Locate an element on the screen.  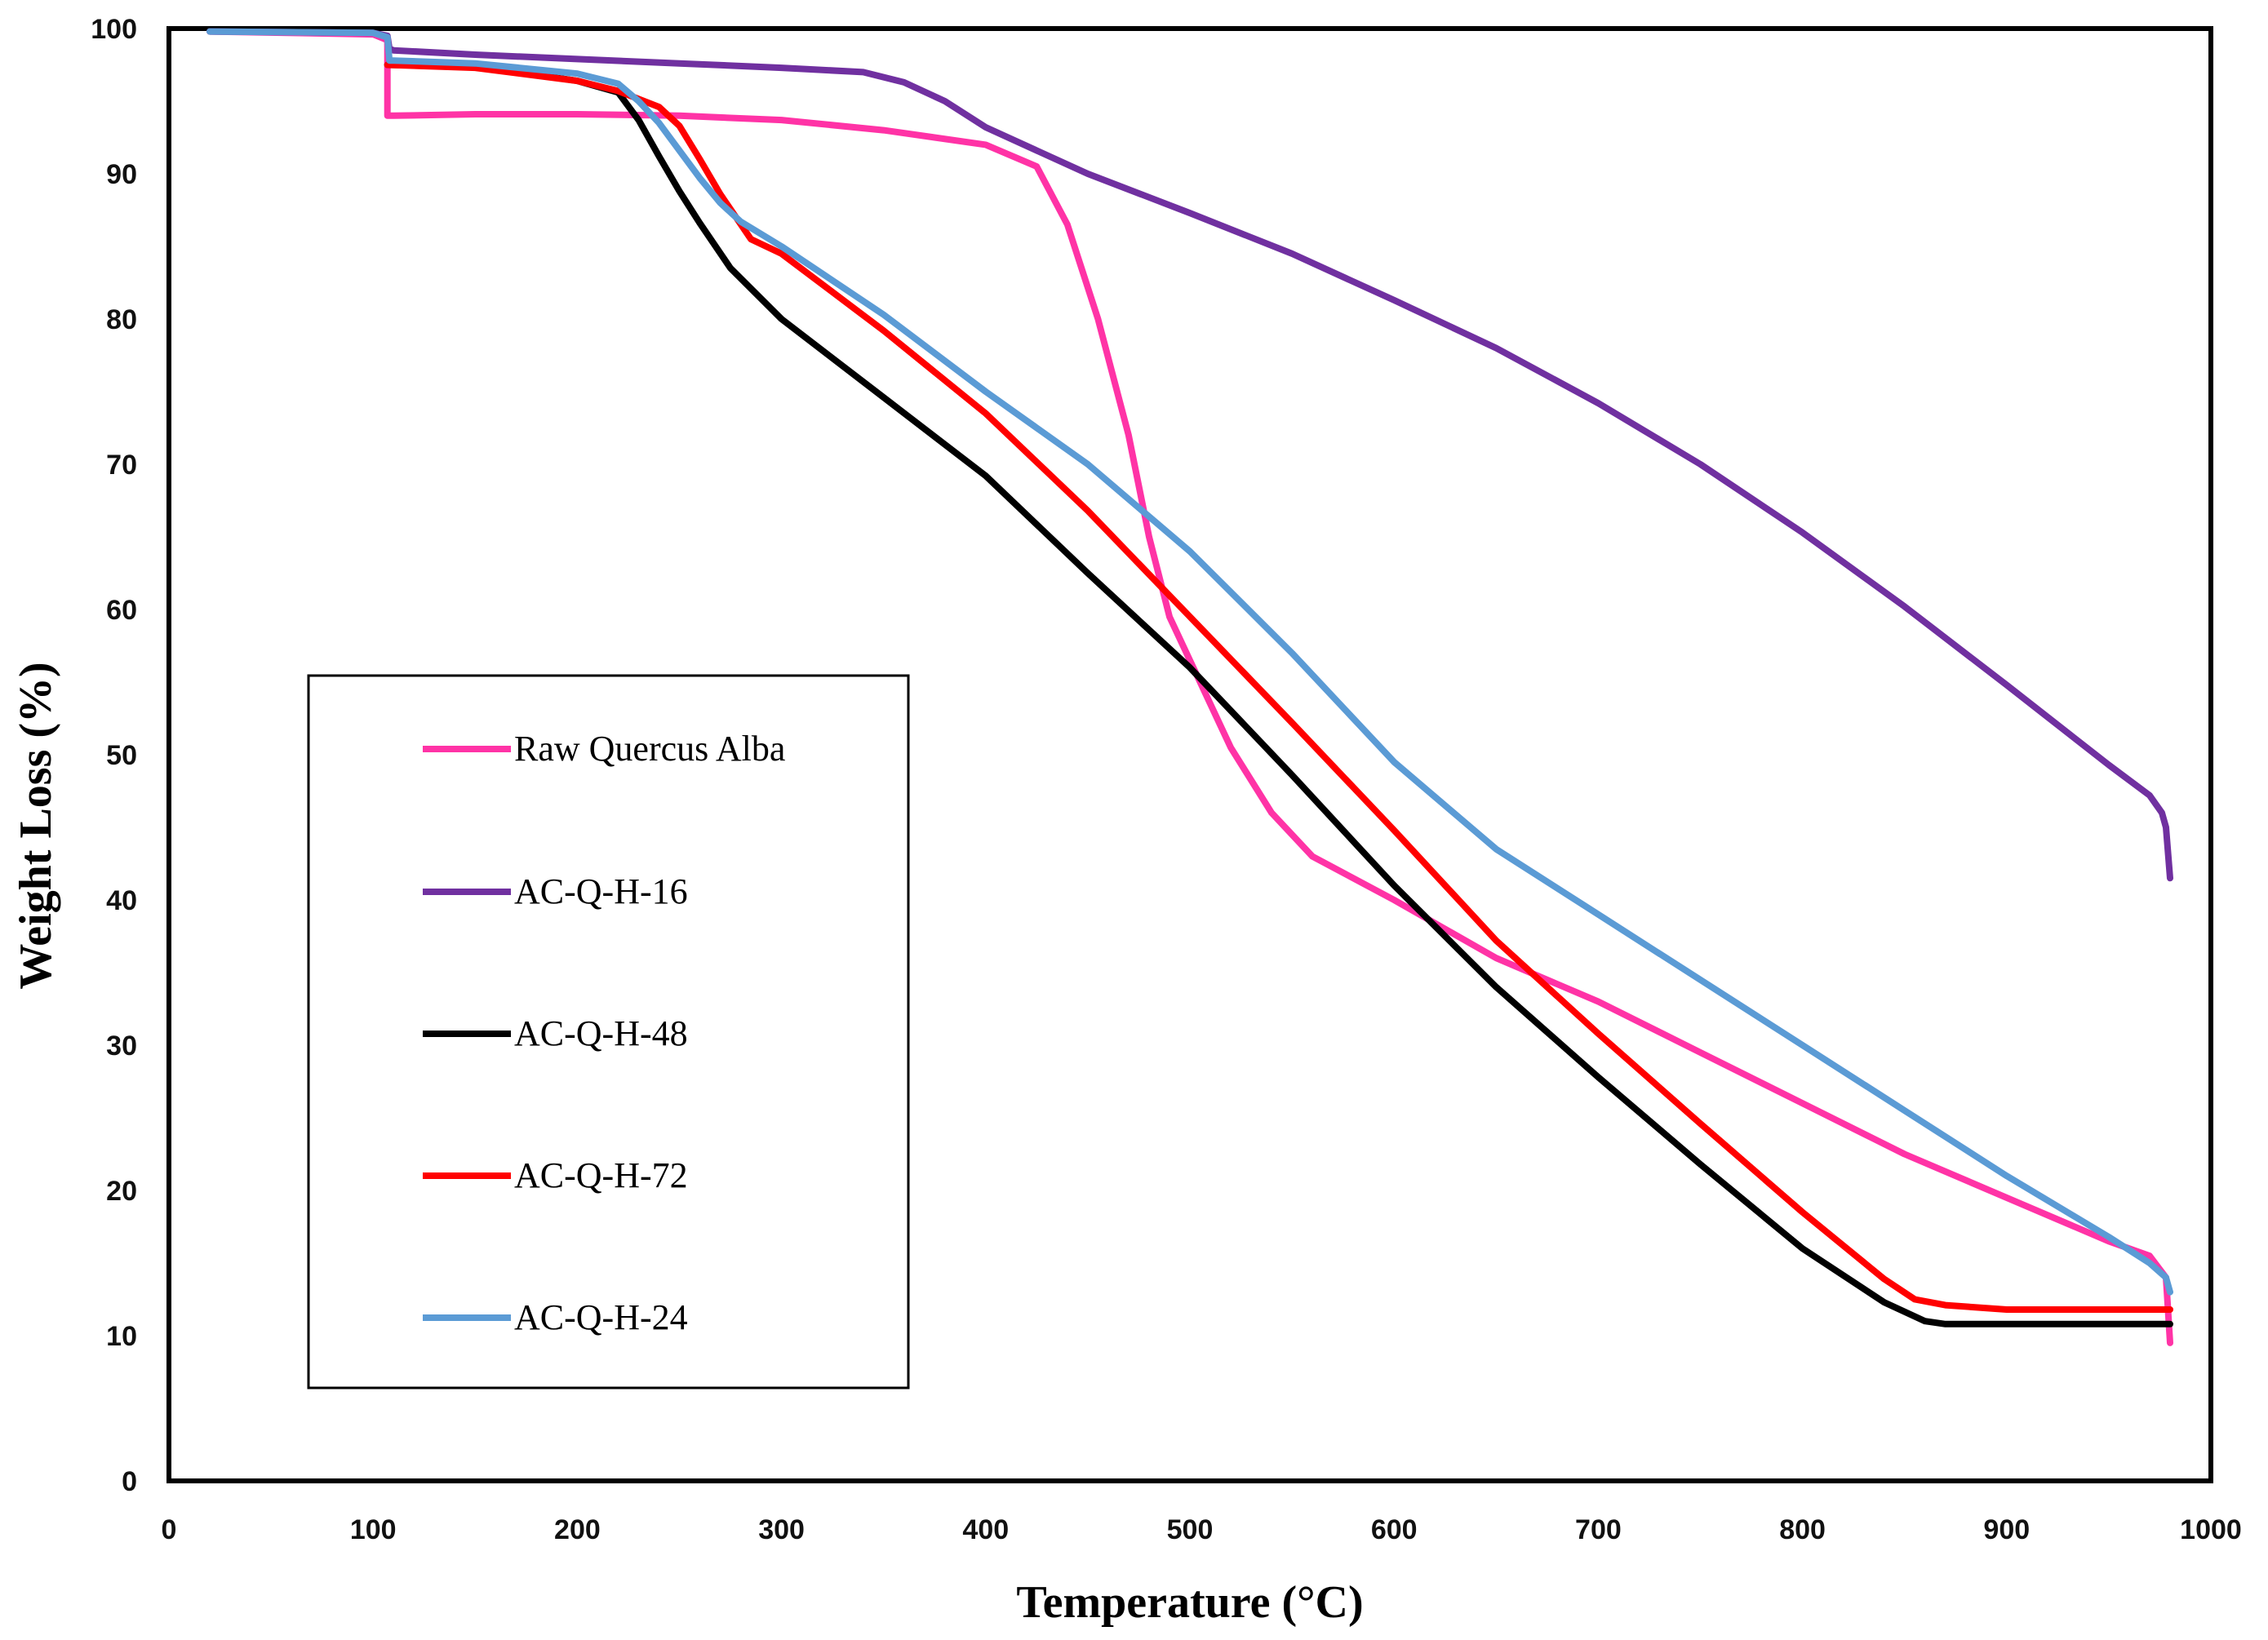
y-tick-label: 40 is located at coordinates (121, 900).